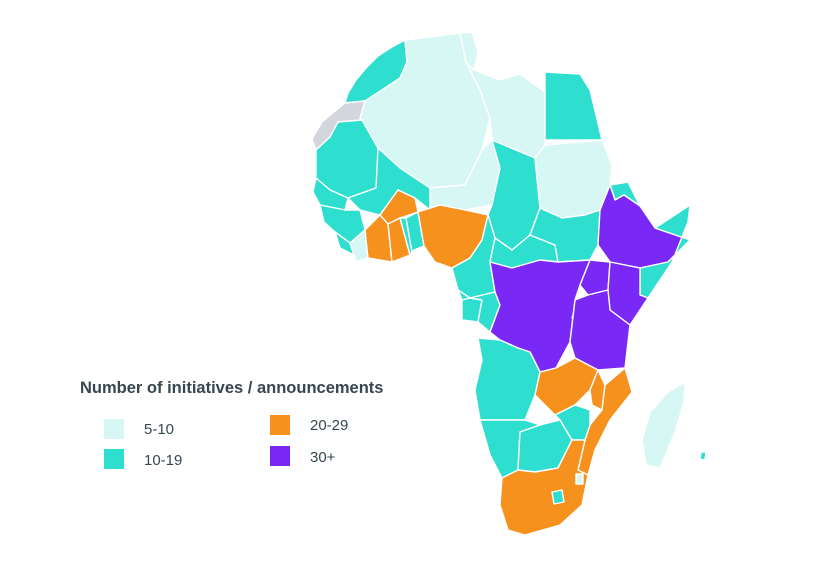 This screenshot has height=577, width=840. Describe the element at coordinates (159, 429) in the screenshot. I see `legend-label-5-10: 5-10` at that location.